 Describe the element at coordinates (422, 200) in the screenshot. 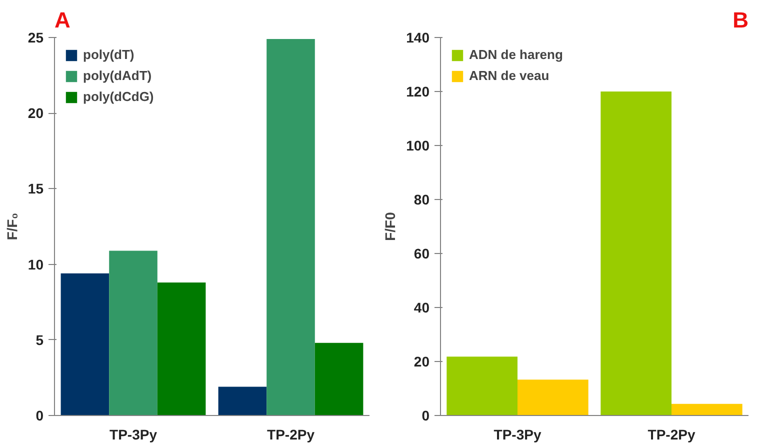

I see `y-tick-label: 80` at that location.